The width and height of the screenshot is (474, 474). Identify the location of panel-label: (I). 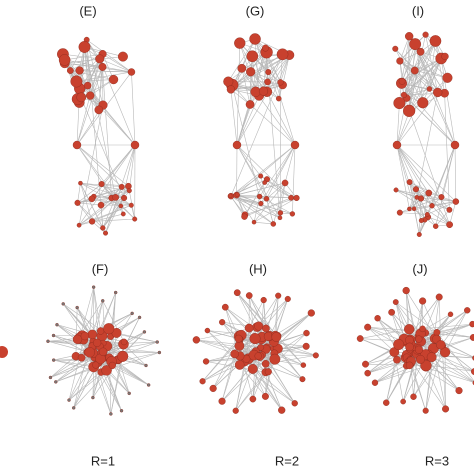
(418, 10).